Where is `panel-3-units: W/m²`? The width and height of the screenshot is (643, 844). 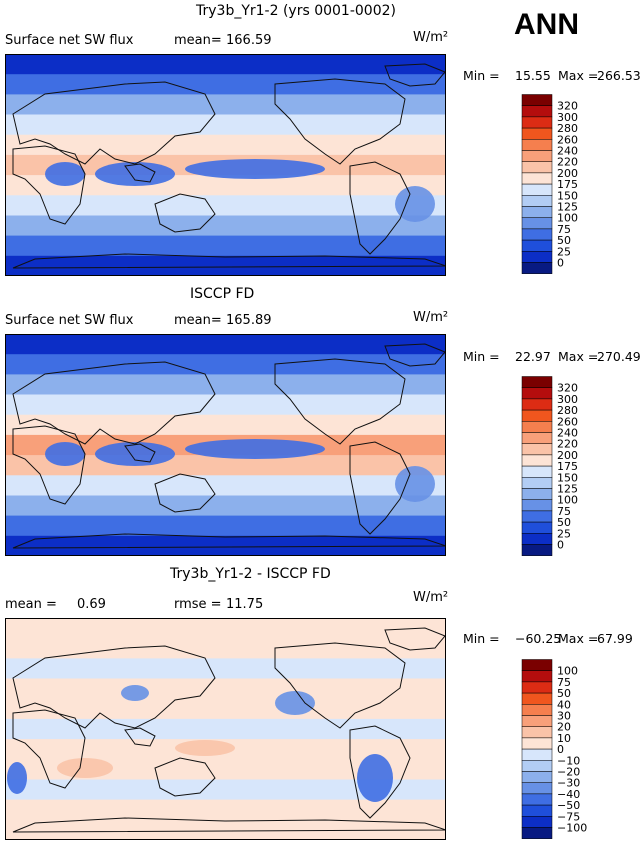
panel-3-units: W/m² is located at coordinates (431, 597).